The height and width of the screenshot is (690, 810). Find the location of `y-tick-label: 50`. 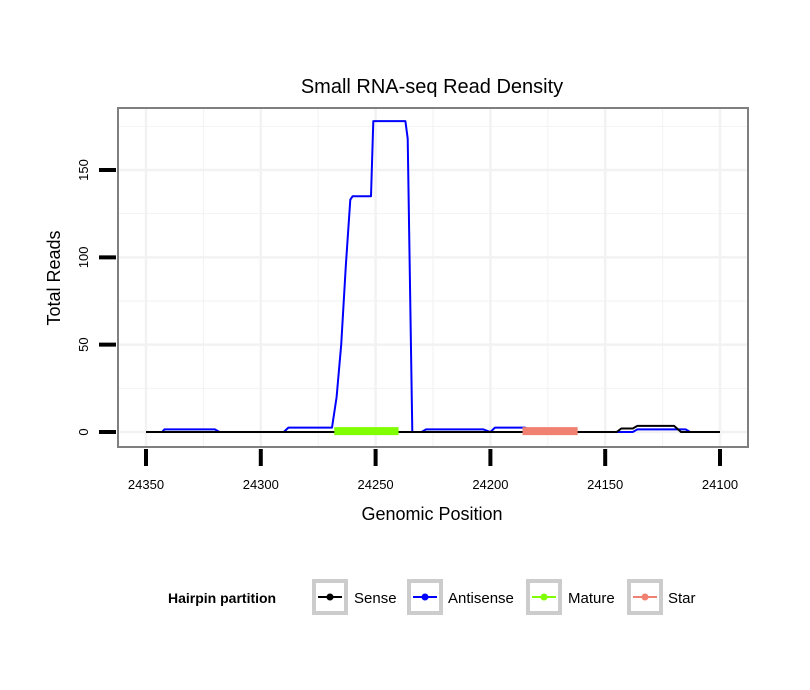

y-tick-label: 50 is located at coordinates (83, 344).